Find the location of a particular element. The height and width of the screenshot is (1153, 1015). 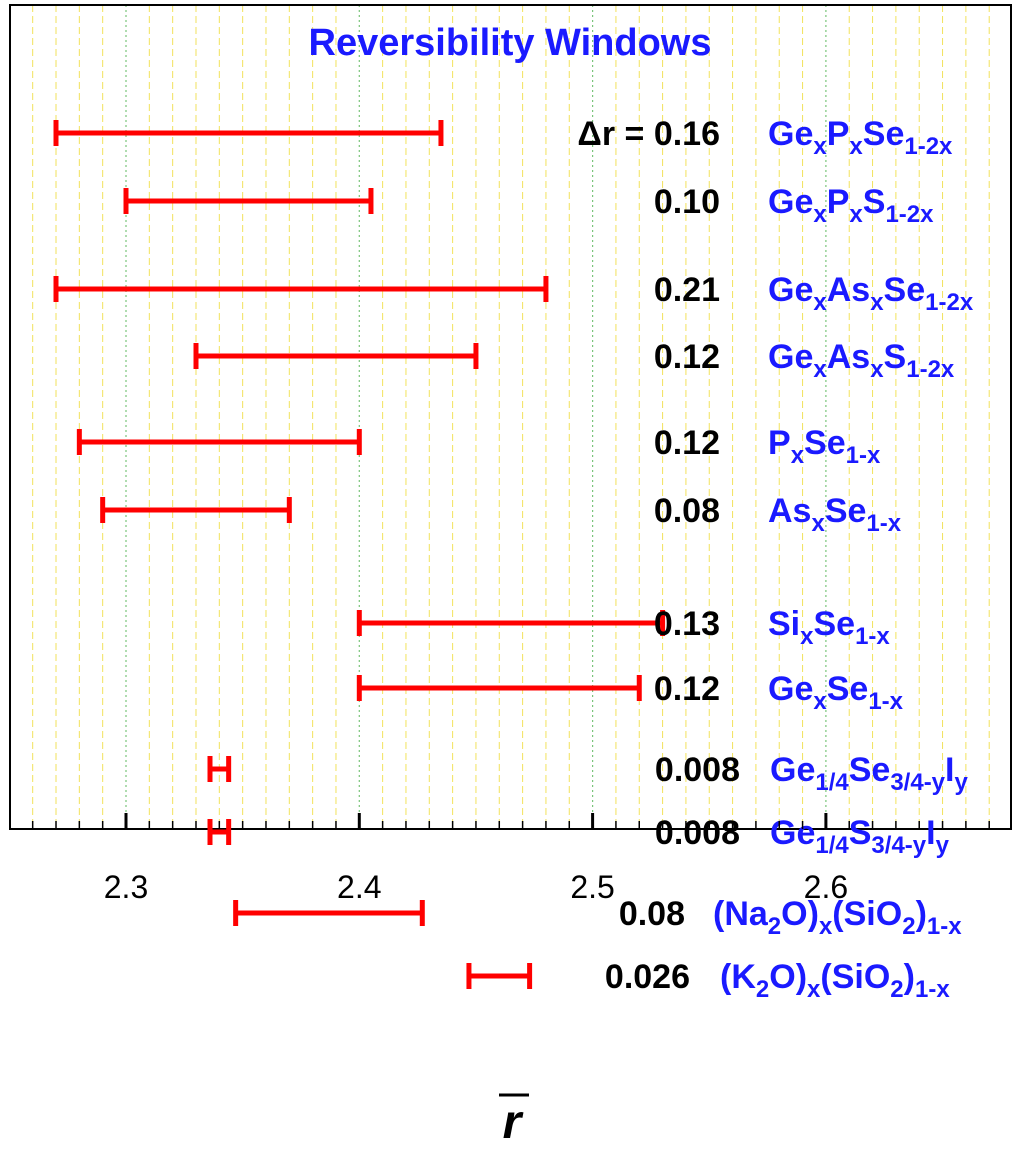

composition-label: AsxSe1-x is located at coordinates (835, 514).